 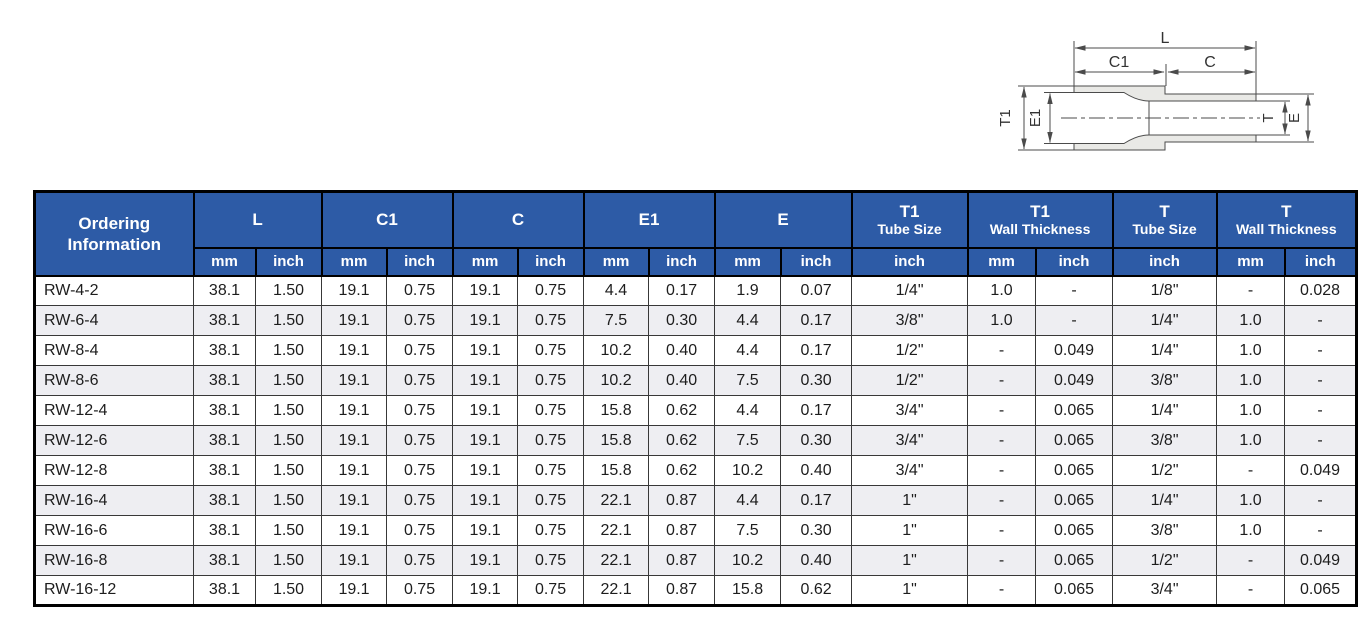 I want to click on value-cell: 22.1, so click(x=616, y=500).